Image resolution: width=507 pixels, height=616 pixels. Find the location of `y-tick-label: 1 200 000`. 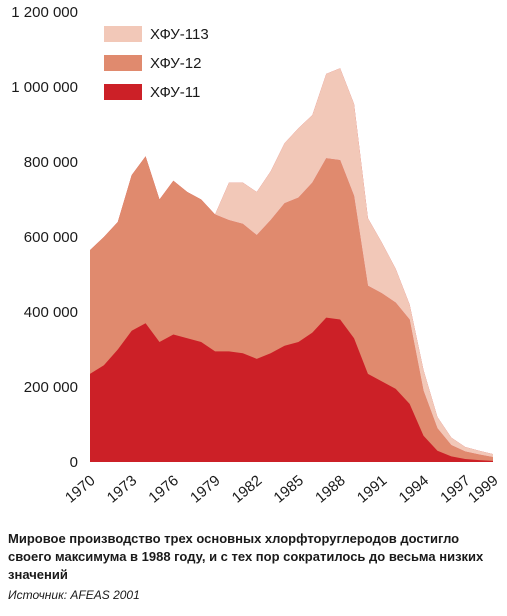

y-tick-label: 1 200 000 is located at coordinates (44, 12).